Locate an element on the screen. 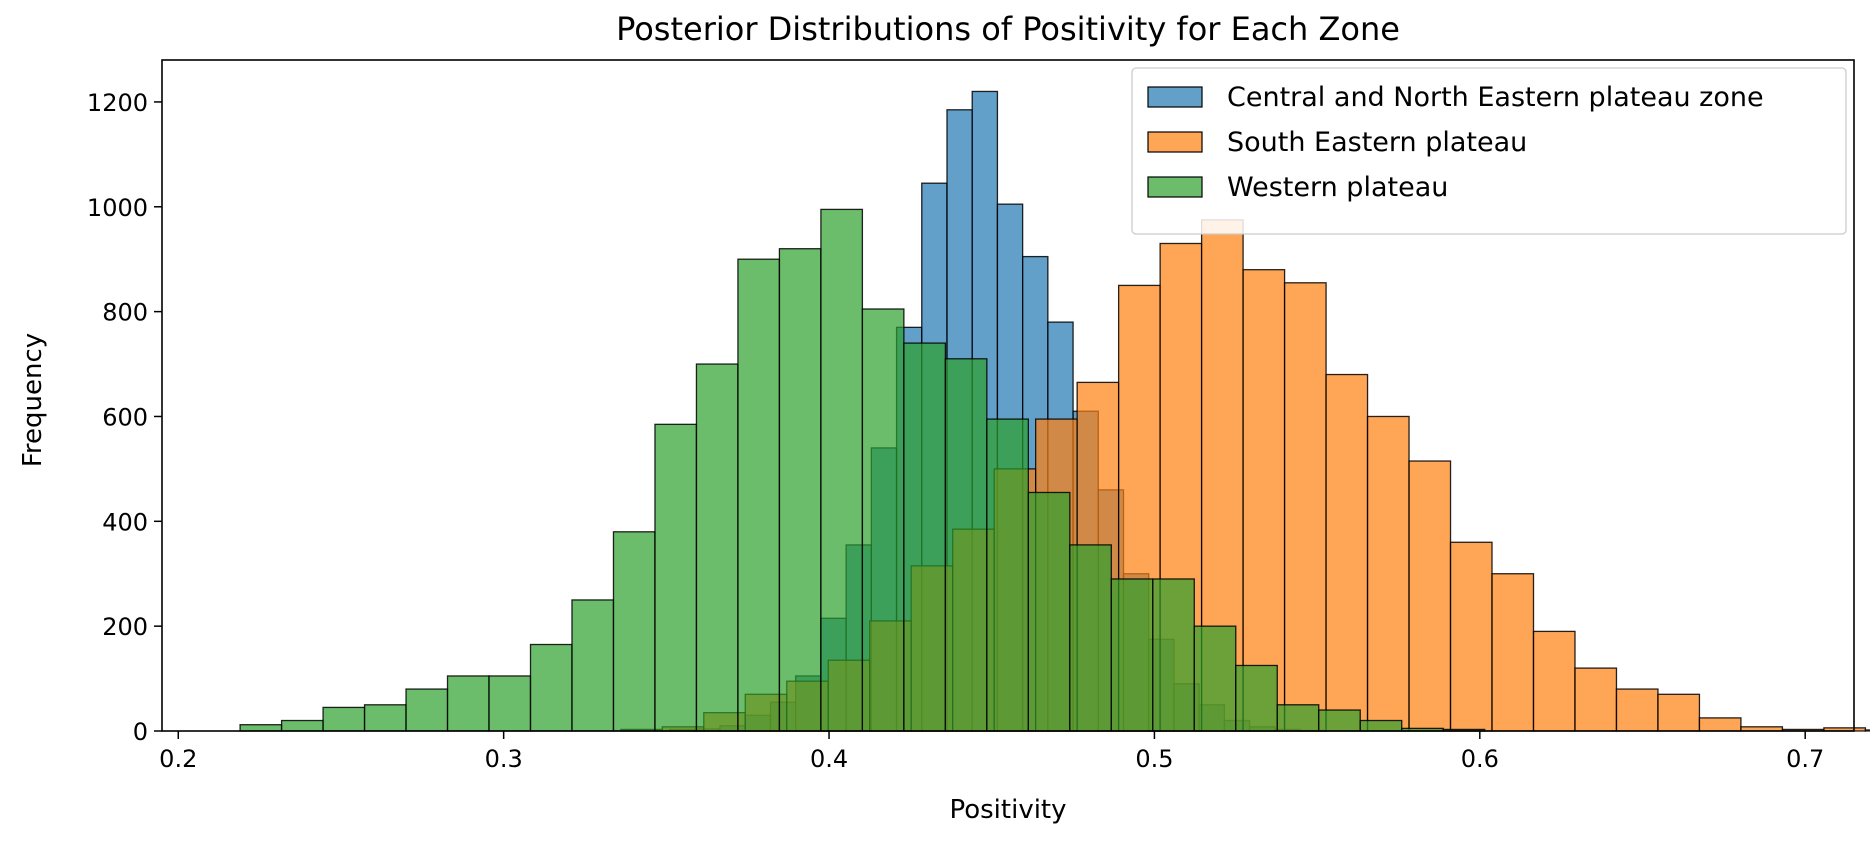 The height and width of the screenshot is (848, 1870). y-tick-label: 800 is located at coordinates (125, 313).